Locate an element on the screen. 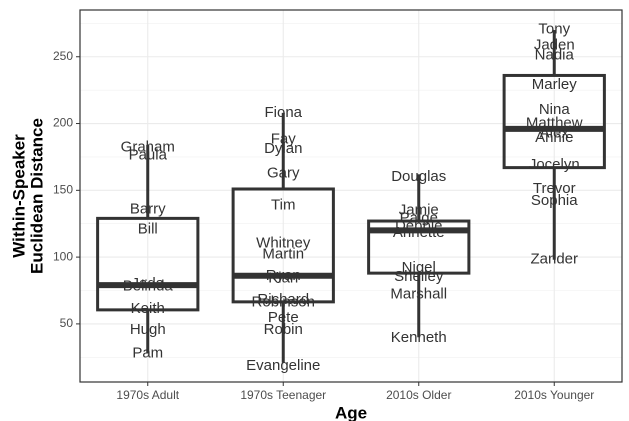  speaker-label: Robinson is located at coordinates (283, 301).